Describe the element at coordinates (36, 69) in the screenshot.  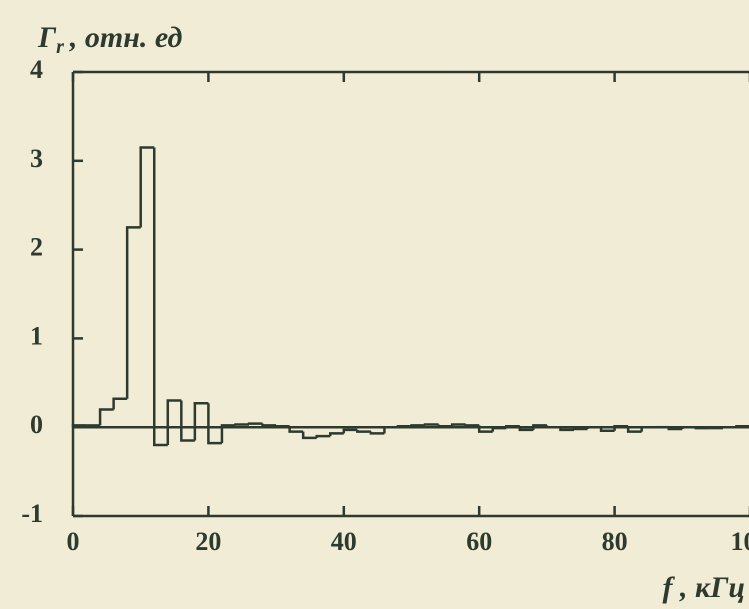
I see `y-tick-label: 4` at that location.